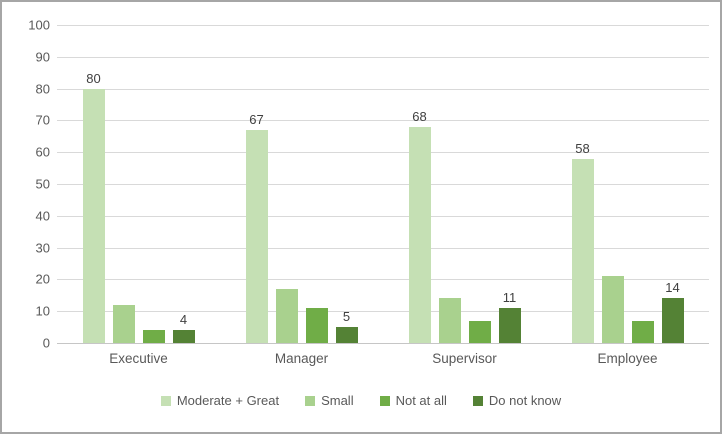 This screenshot has width=722, height=434. Describe the element at coordinates (509, 298) in the screenshot. I see `data-label: 11` at that location.